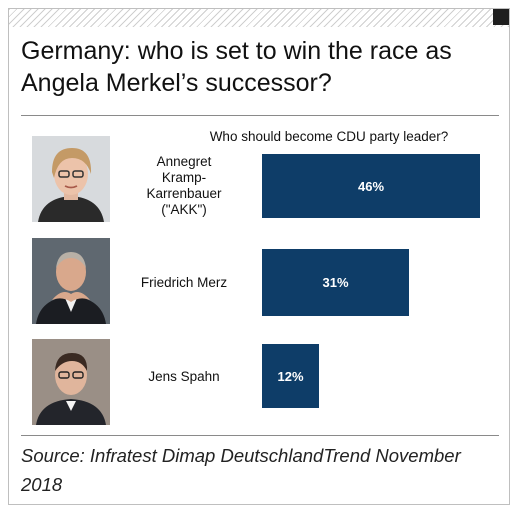  Describe the element at coordinates (184, 282) in the screenshot. I see `candidate-name: Friedrich Merz` at that location.